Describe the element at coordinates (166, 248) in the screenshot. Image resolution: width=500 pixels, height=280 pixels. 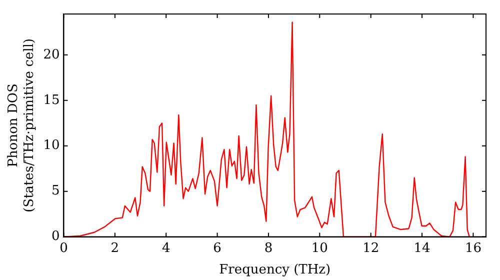
I see `x-tick-label: 4` at that location.